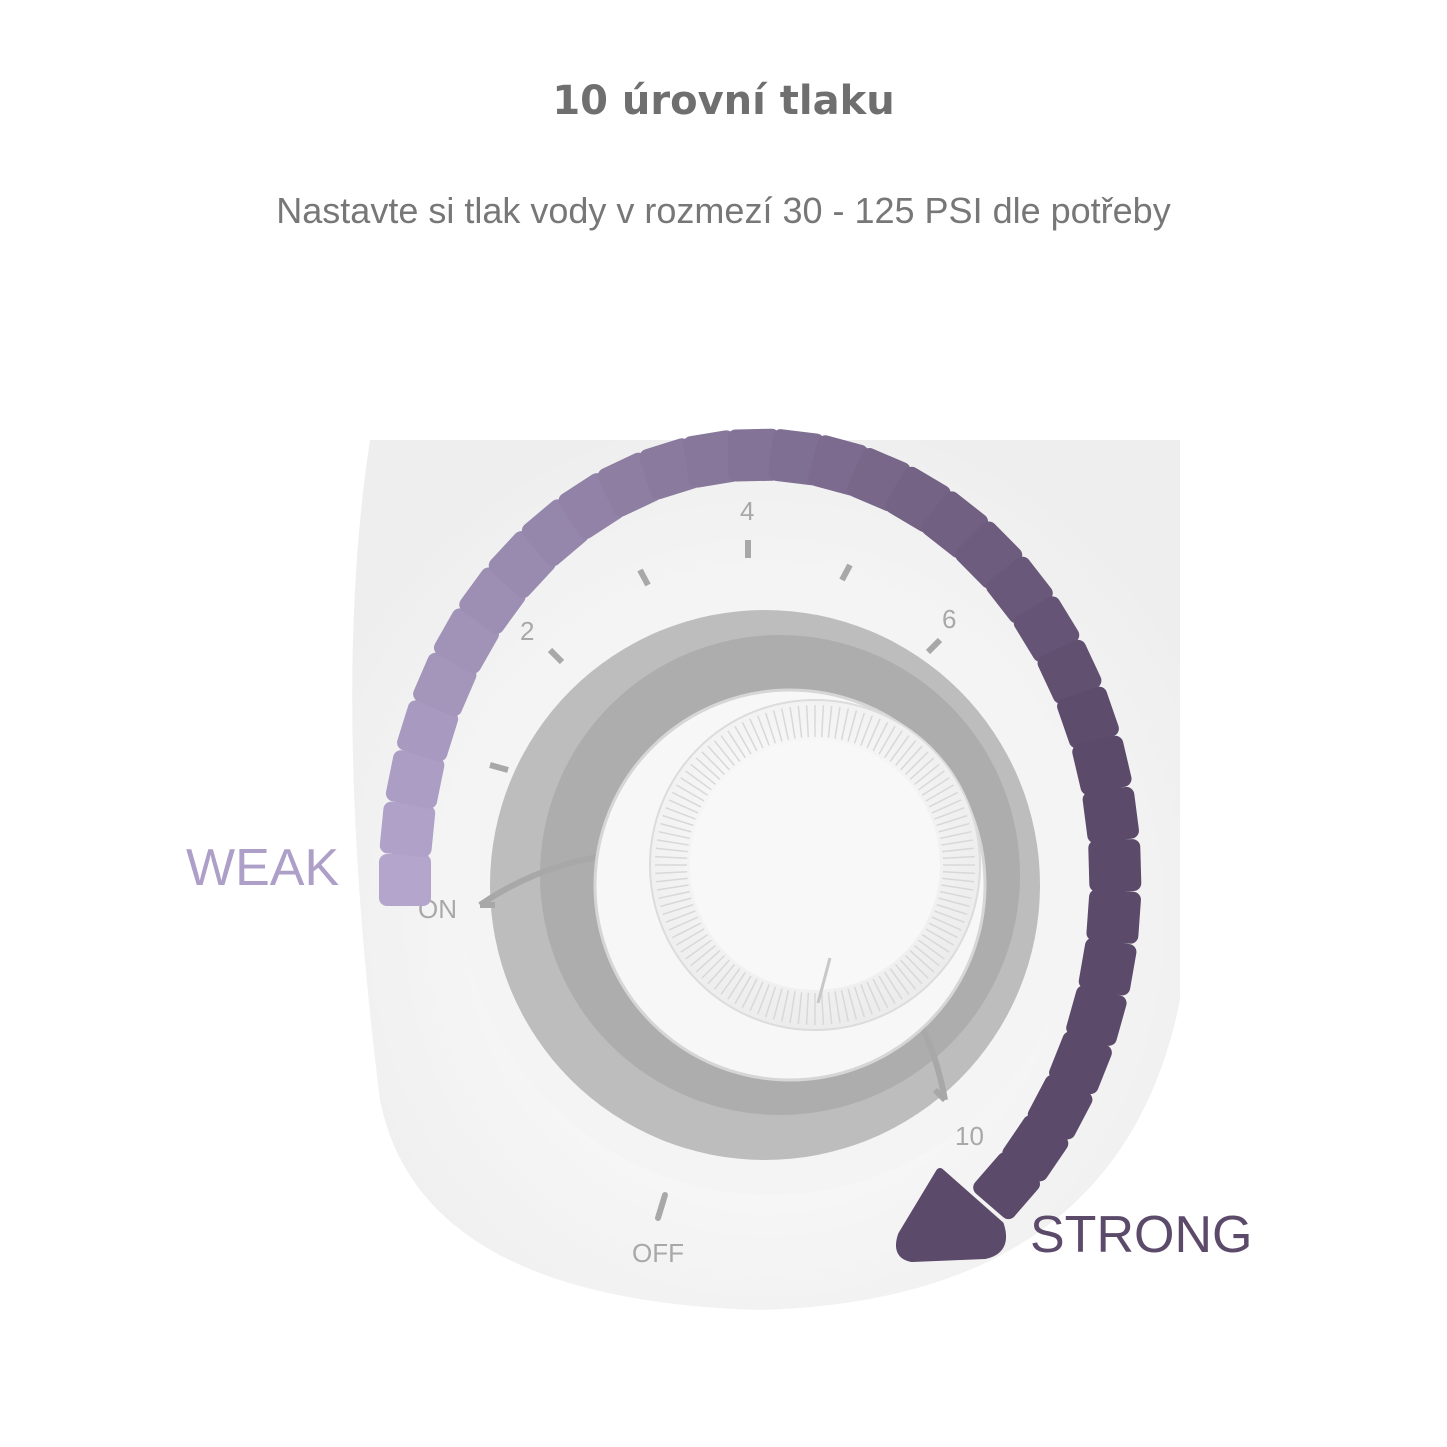 The width and height of the screenshot is (1447, 1447). Describe the element at coordinates (723, 101) in the screenshot. I see `page-title: 10 úrovní tlaku` at that location.